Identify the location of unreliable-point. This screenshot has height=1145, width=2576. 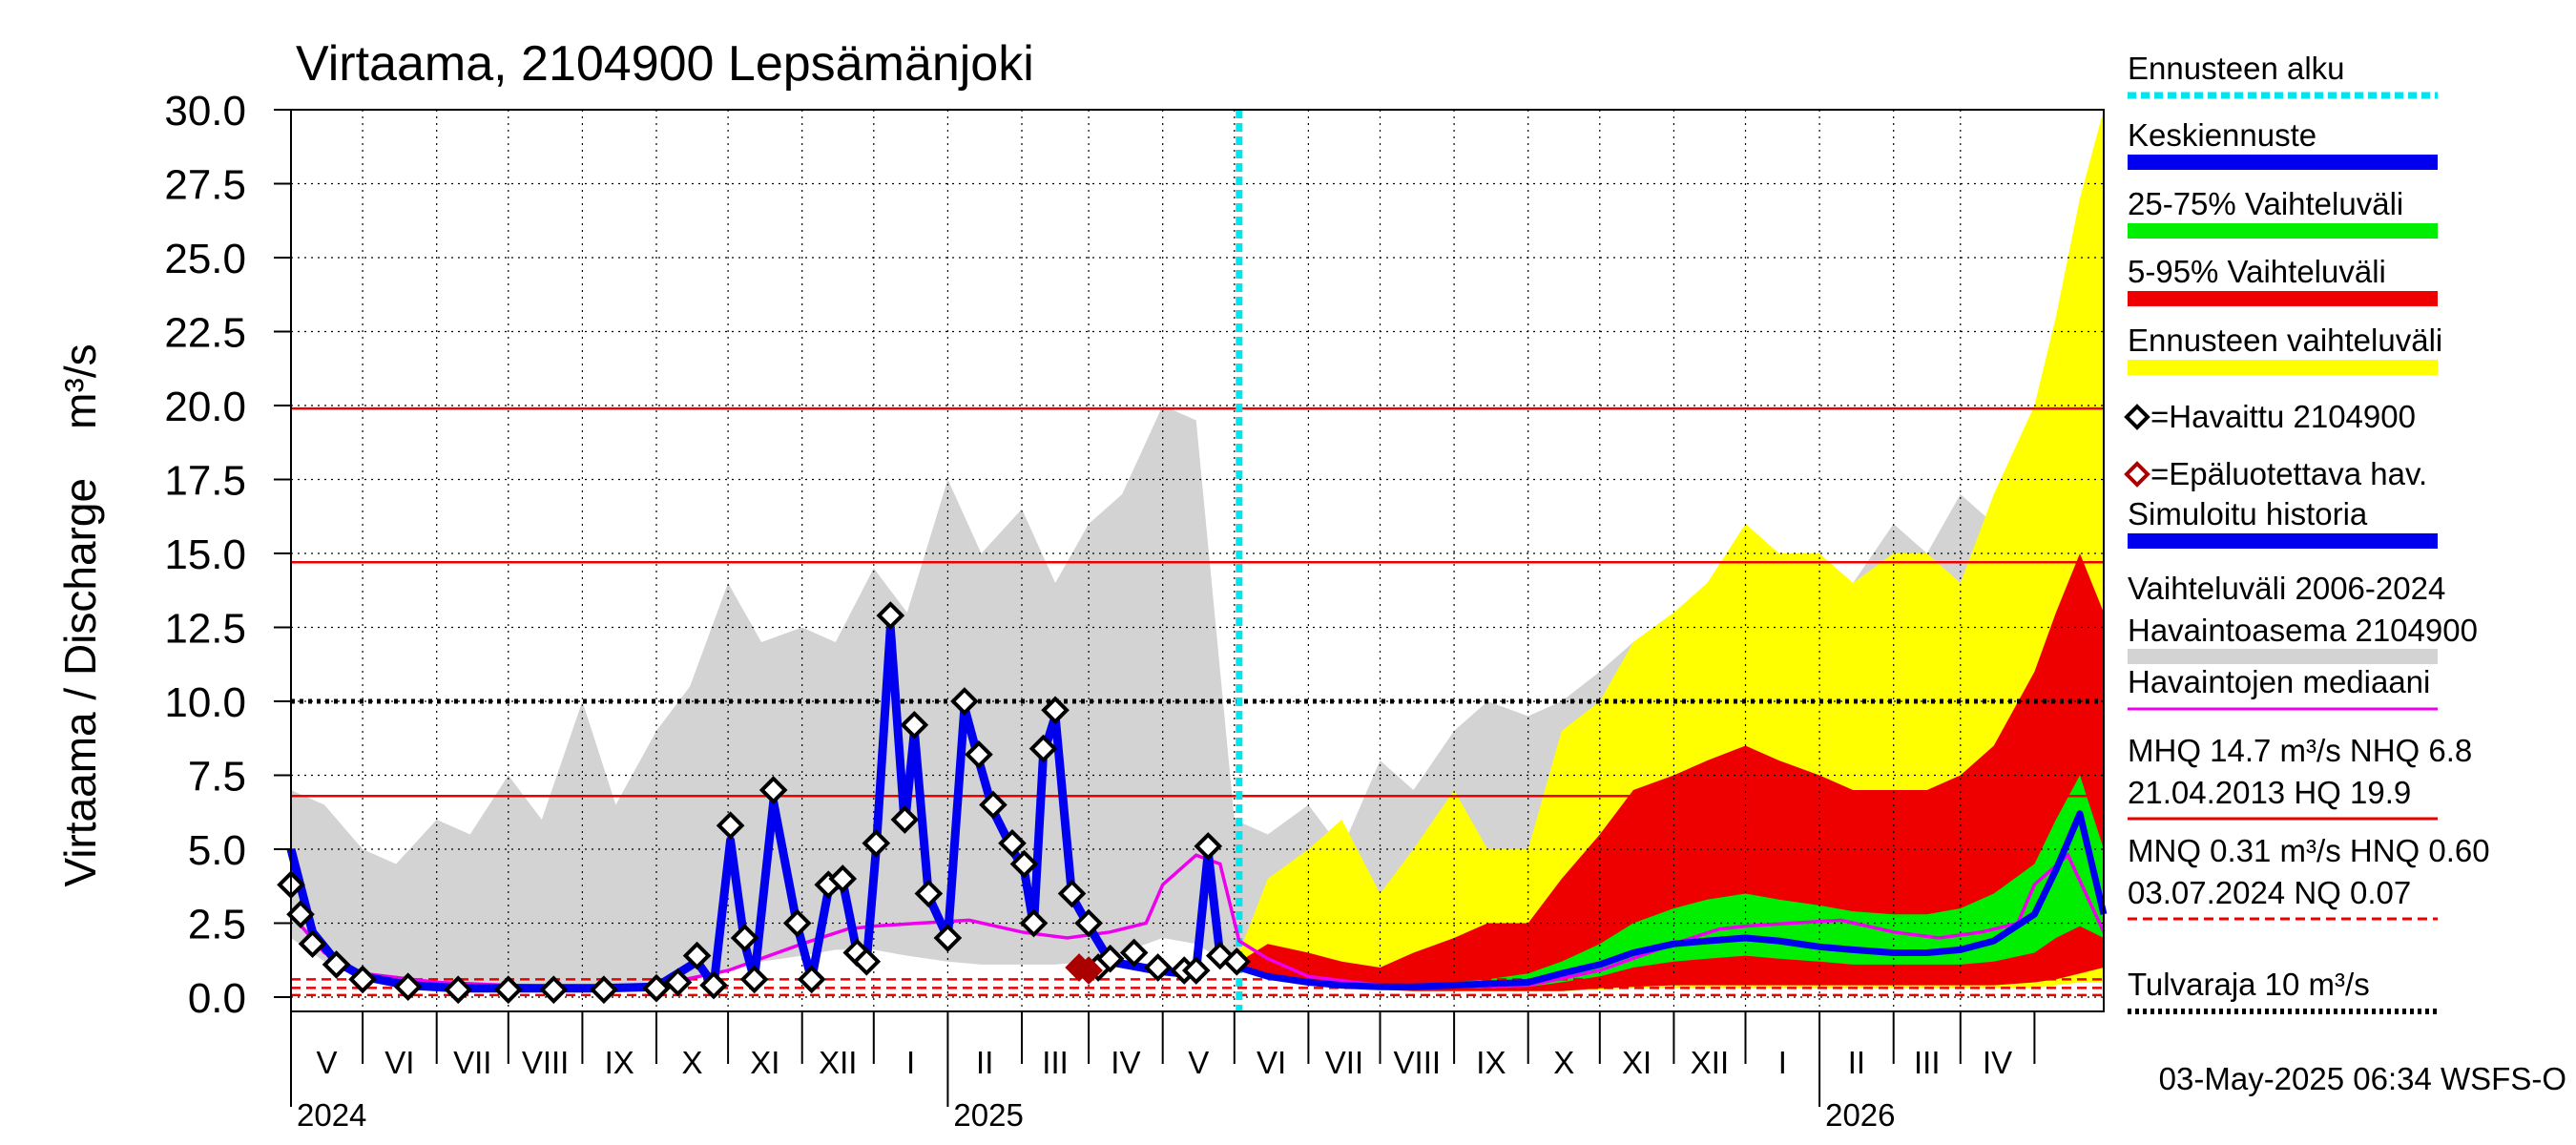
(1088, 970).